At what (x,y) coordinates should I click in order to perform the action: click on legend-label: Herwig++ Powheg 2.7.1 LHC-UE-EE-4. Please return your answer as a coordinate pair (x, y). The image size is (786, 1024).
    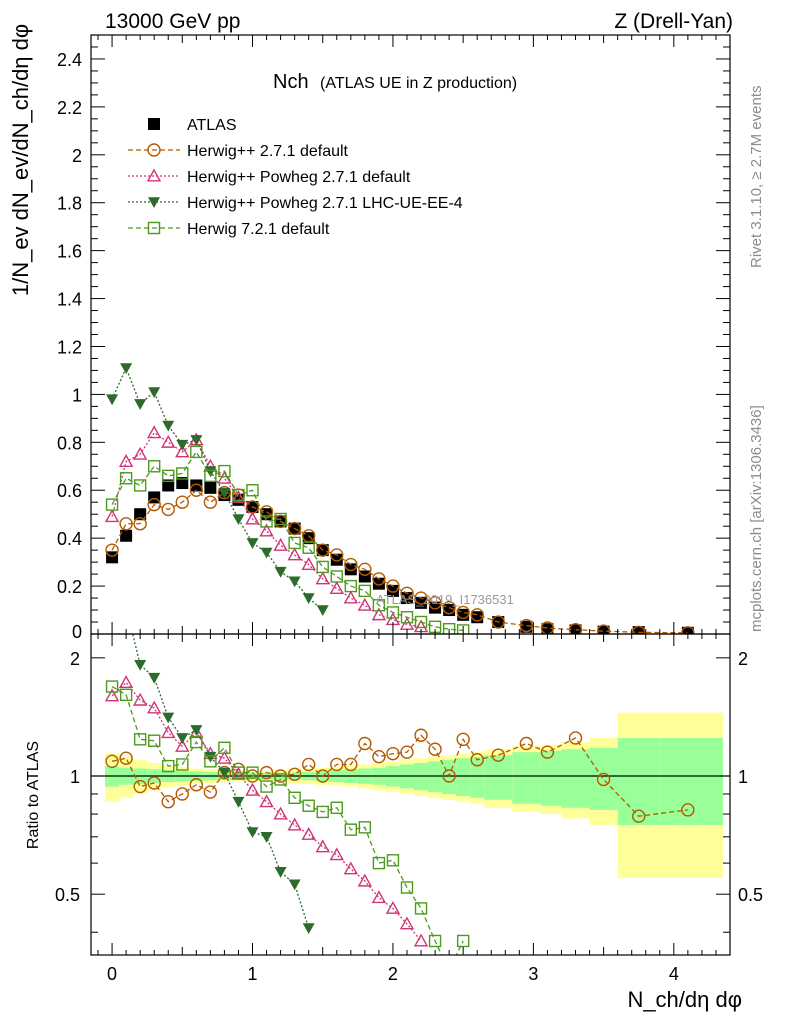
    Looking at the image, I should click on (325, 203).